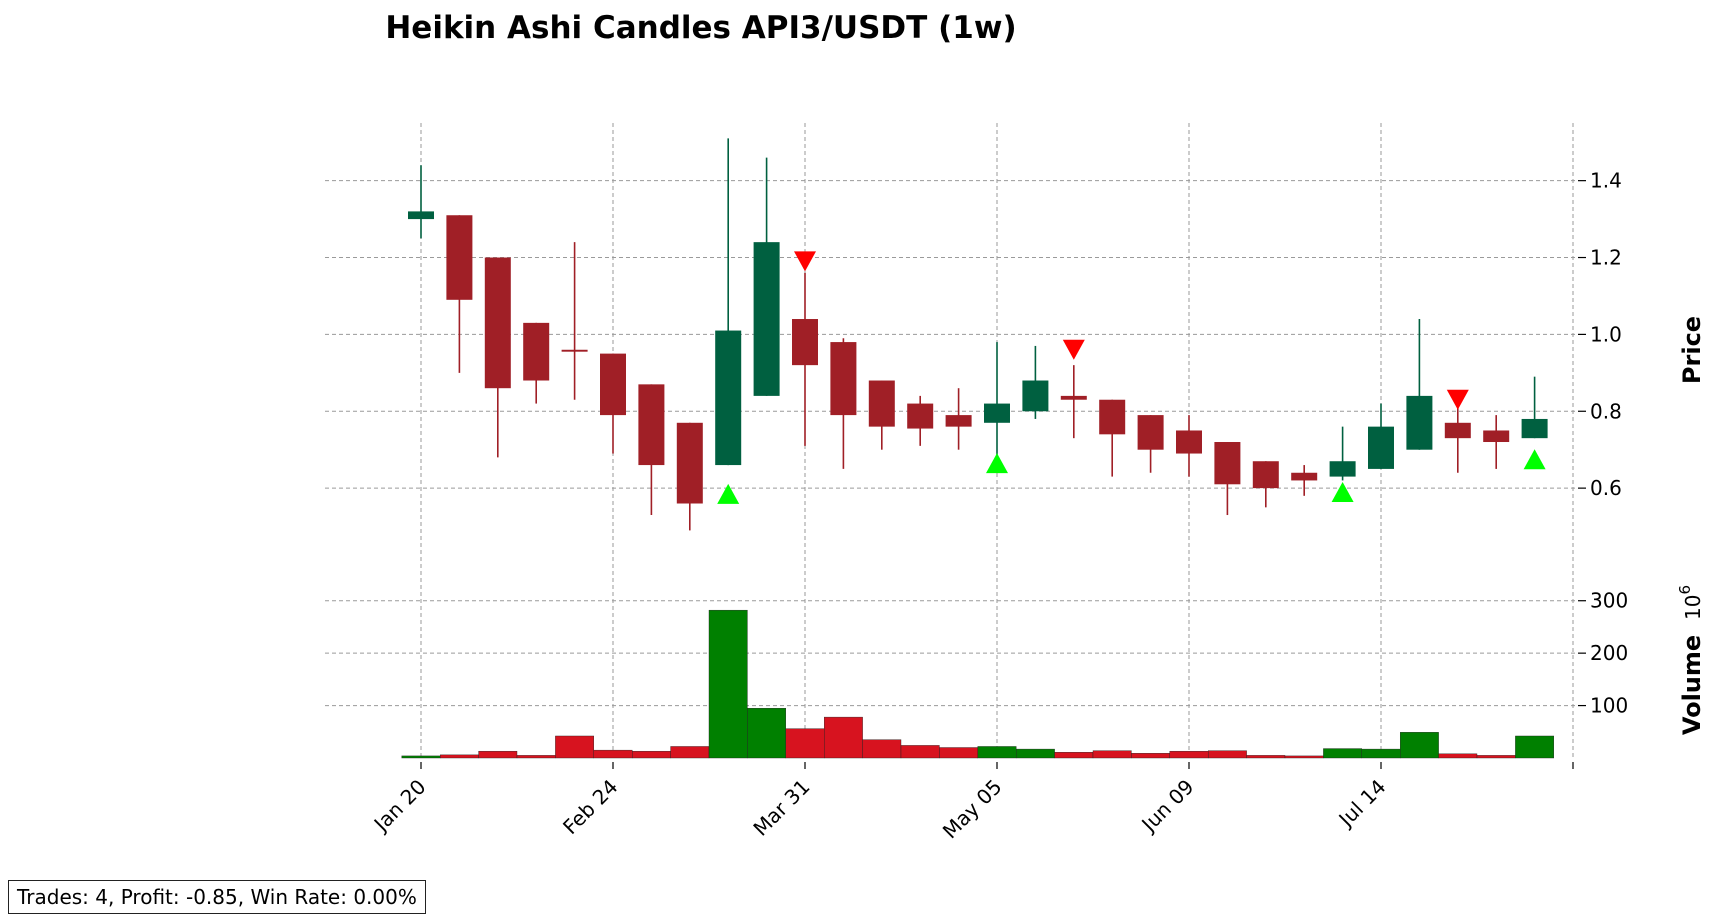 Image resolution: width=1721 pixels, height=921 pixels. What do you see at coordinates (1692, 685) in the screenshot?
I see `volume-axis-label: Volume` at bounding box center [1692, 685].